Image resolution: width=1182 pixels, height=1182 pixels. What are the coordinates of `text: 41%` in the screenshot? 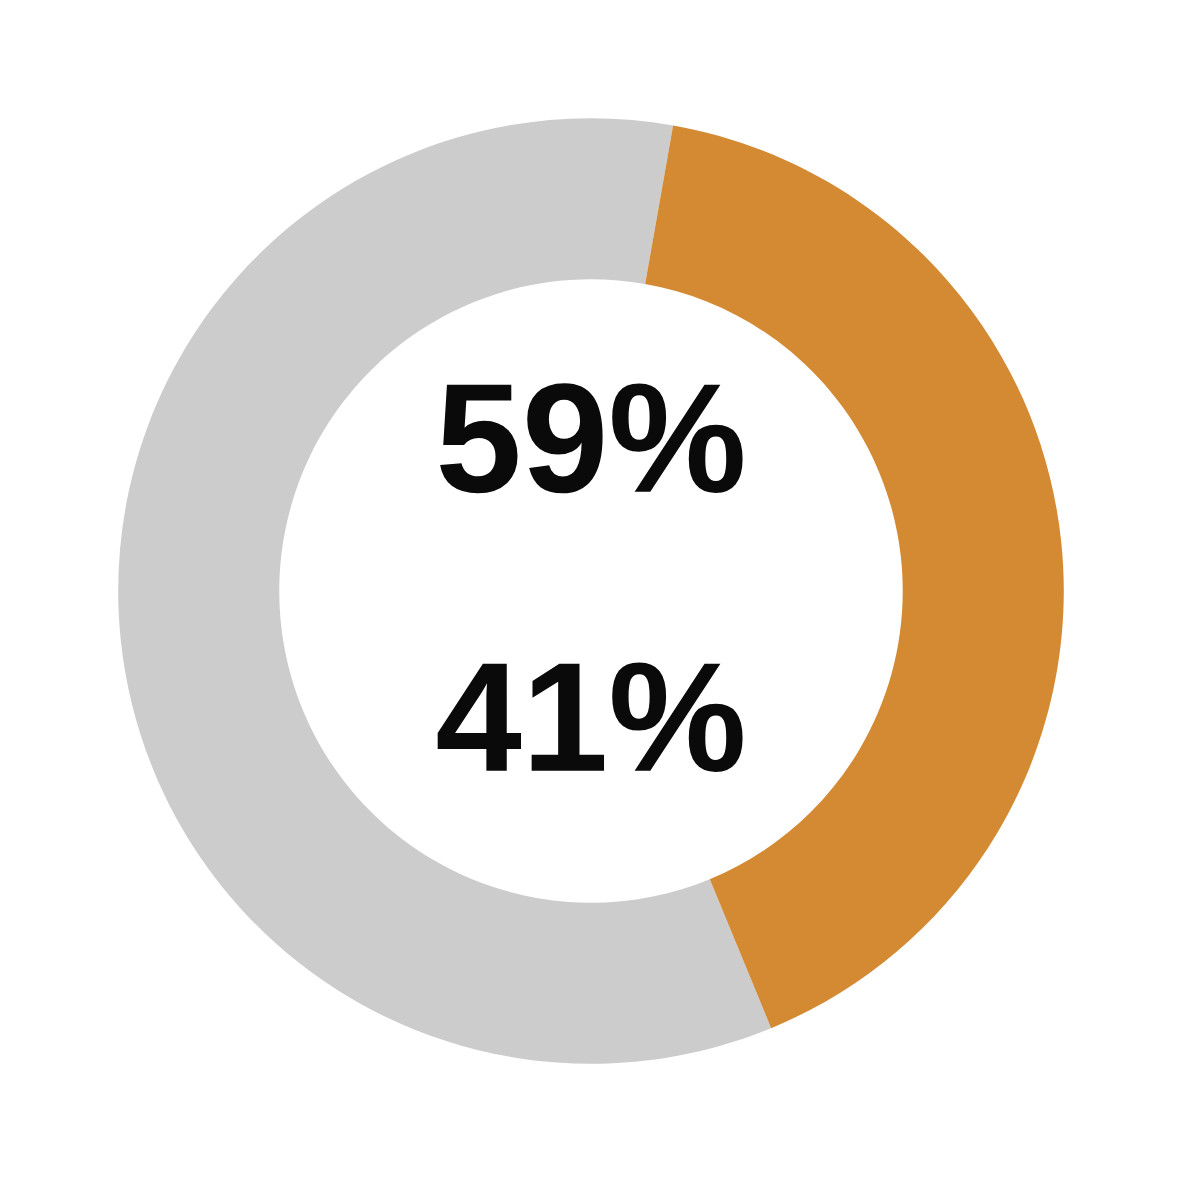 It's located at (590, 717).